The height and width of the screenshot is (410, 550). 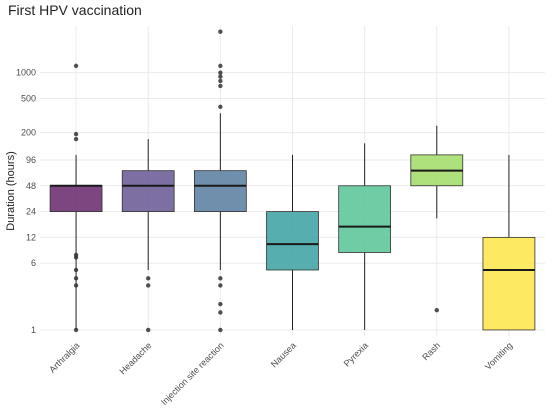 What do you see at coordinates (26, 73) in the screenshot?
I see `y-tick-label: 1000` at bounding box center [26, 73].